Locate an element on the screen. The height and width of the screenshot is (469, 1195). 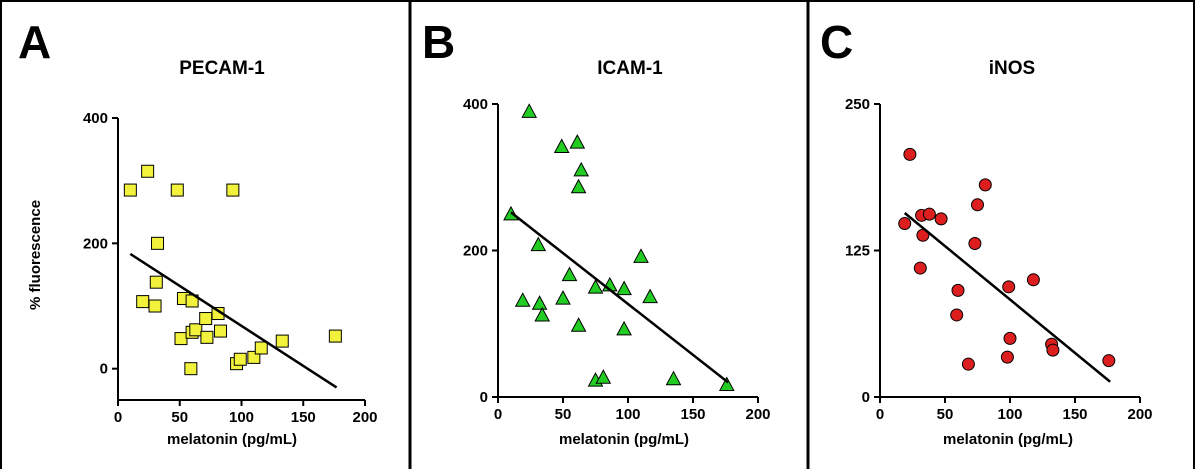
panel-letter-c: C is located at coordinates (836, 42).